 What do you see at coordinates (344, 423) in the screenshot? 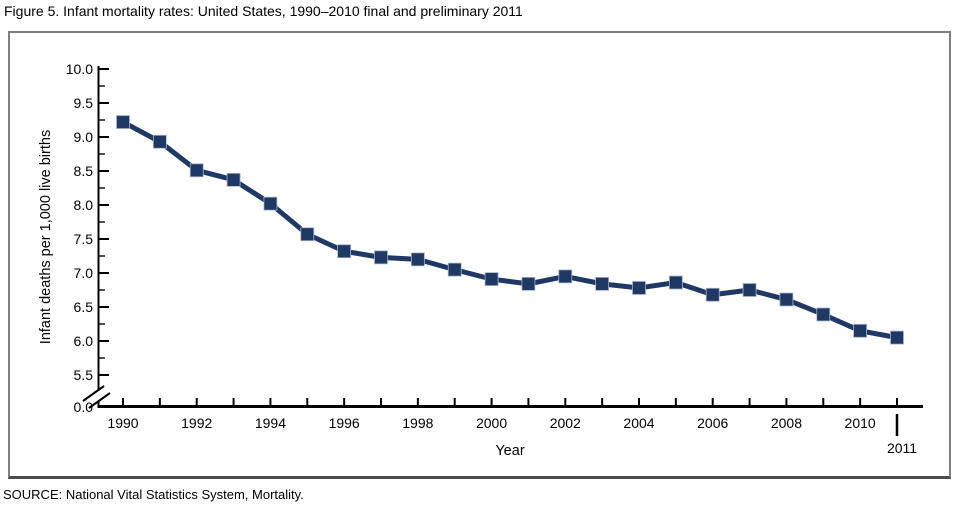
I see `svg-text: 1996` at bounding box center [344, 423].